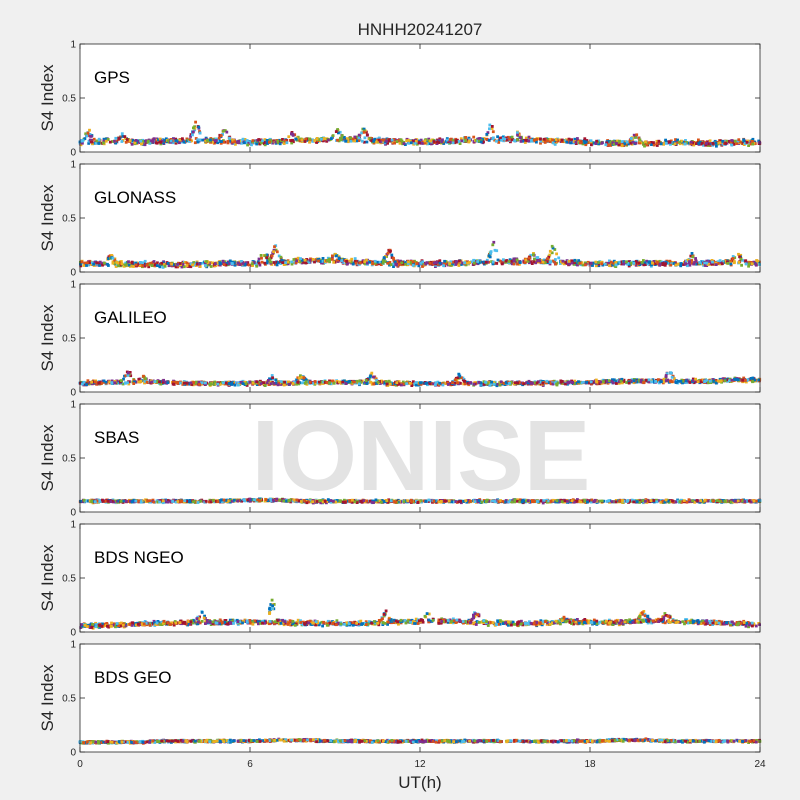  What do you see at coordinates (73, 45) in the screenshot?
I see `y-tick-label: 1` at bounding box center [73, 45].